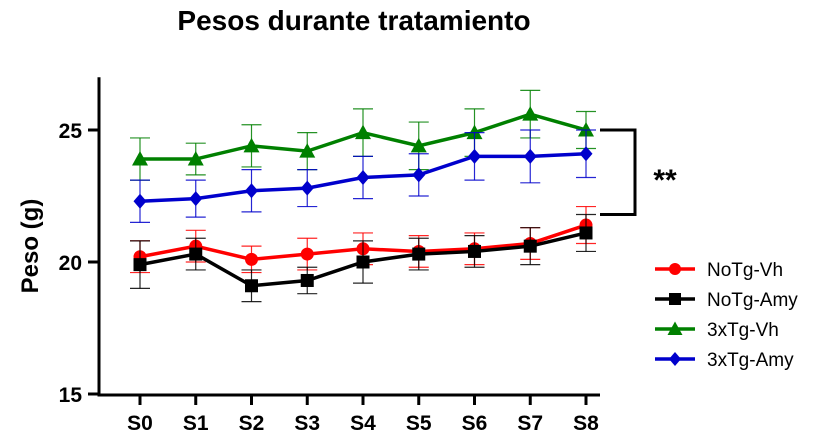 This screenshot has height=442, width=825. Describe the element at coordinates (665, 180) in the screenshot. I see `significance-label: **` at that location.